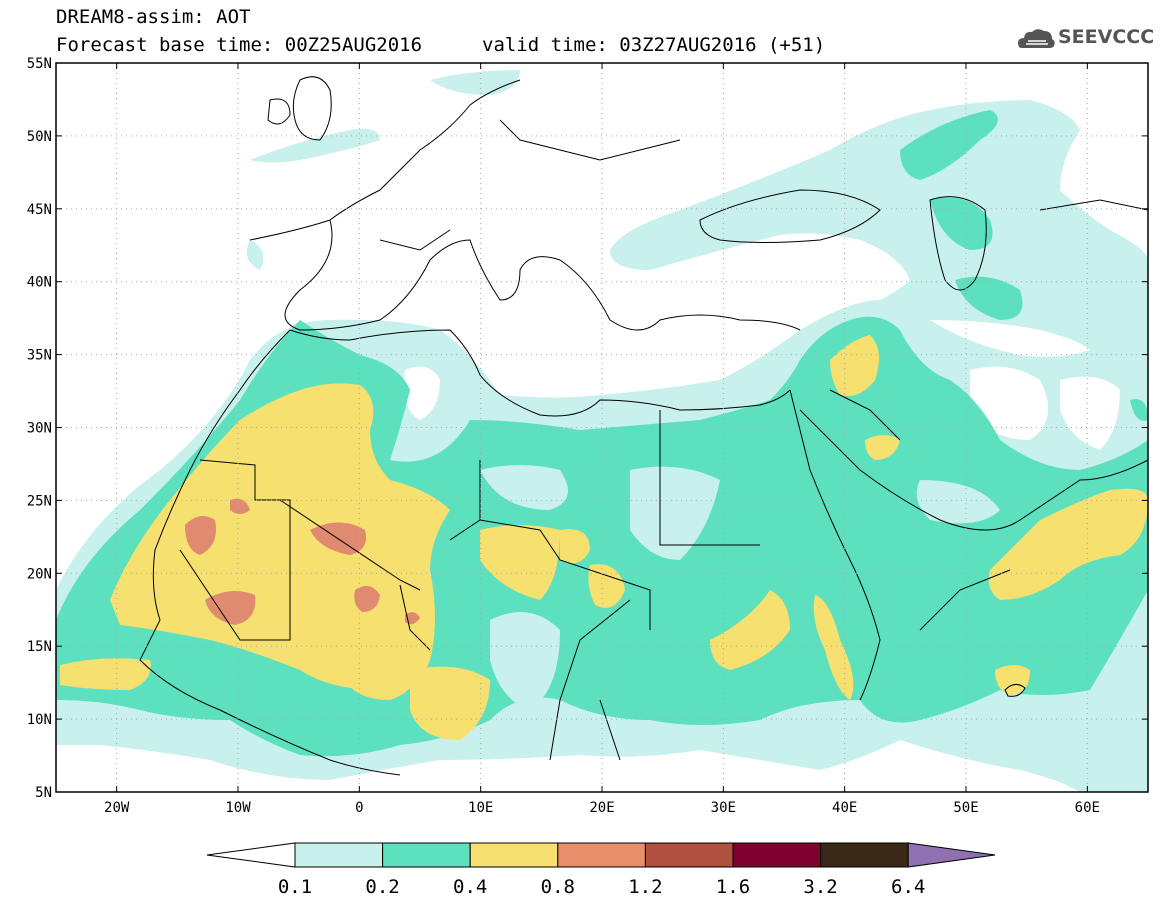 Image resolution: width=1165 pixels, height=905 pixels. I want to click on colorbar-label: 0.8, so click(558, 887).